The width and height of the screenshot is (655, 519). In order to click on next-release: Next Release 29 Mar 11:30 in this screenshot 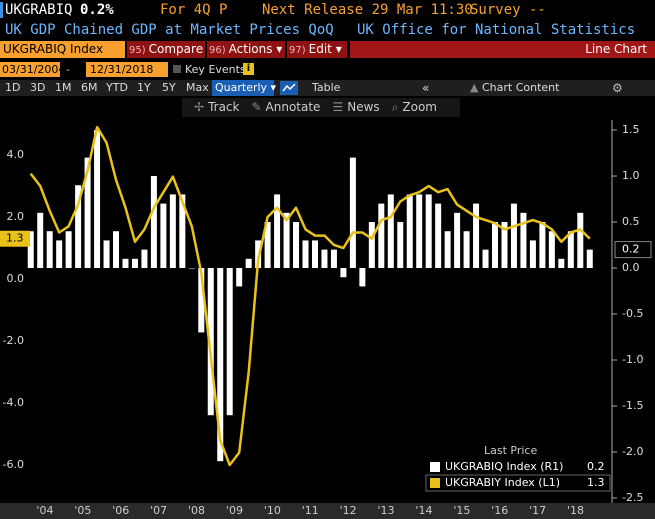, I will do `click(367, 10)`.